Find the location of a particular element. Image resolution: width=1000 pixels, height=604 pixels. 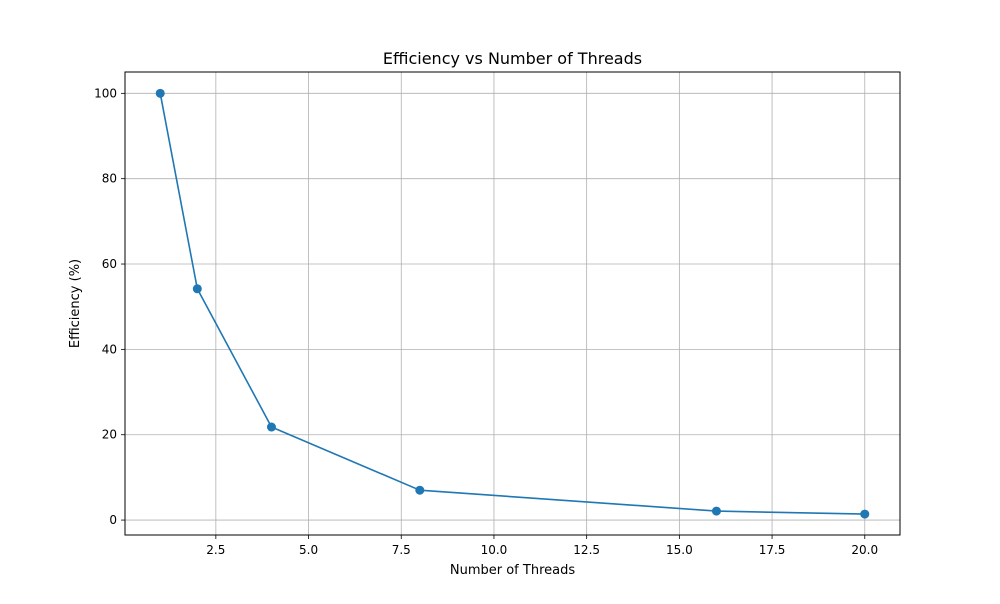

y-tick-label: 60 is located at coordinates (109, 264).